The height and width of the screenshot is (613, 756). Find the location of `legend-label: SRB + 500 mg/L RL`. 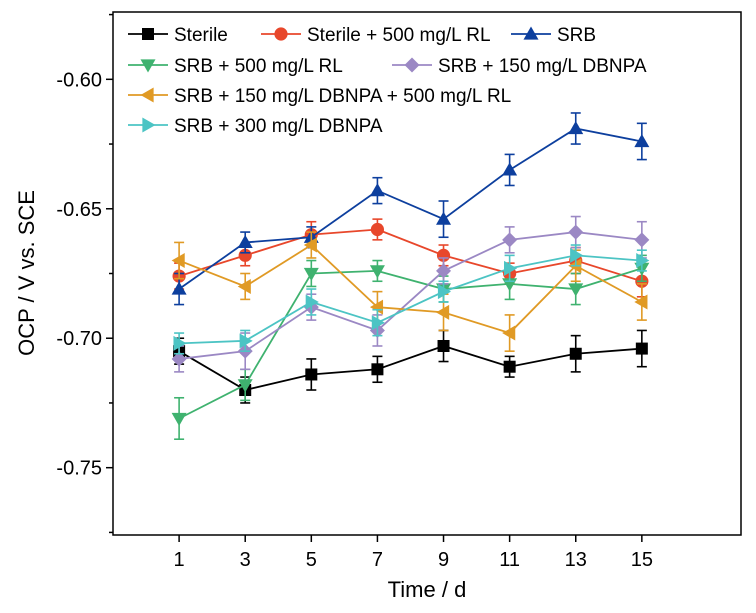

legend-label: SRB + 500 mg/L RL is located at coordinates (258, 66).